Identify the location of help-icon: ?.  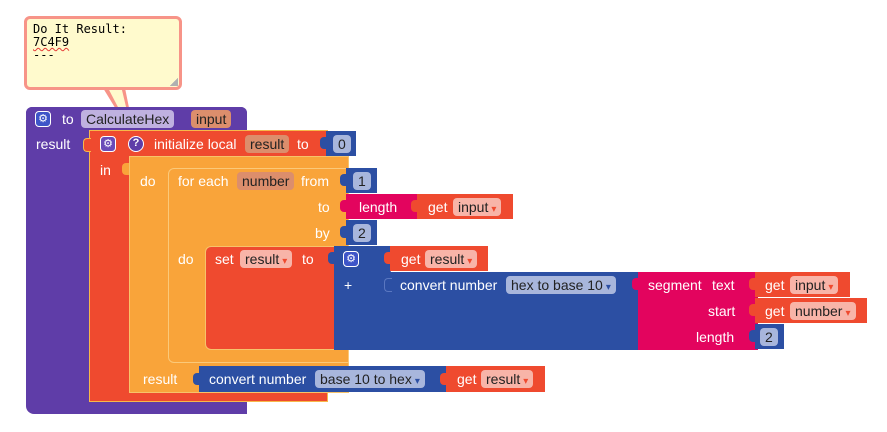
(136, 144).